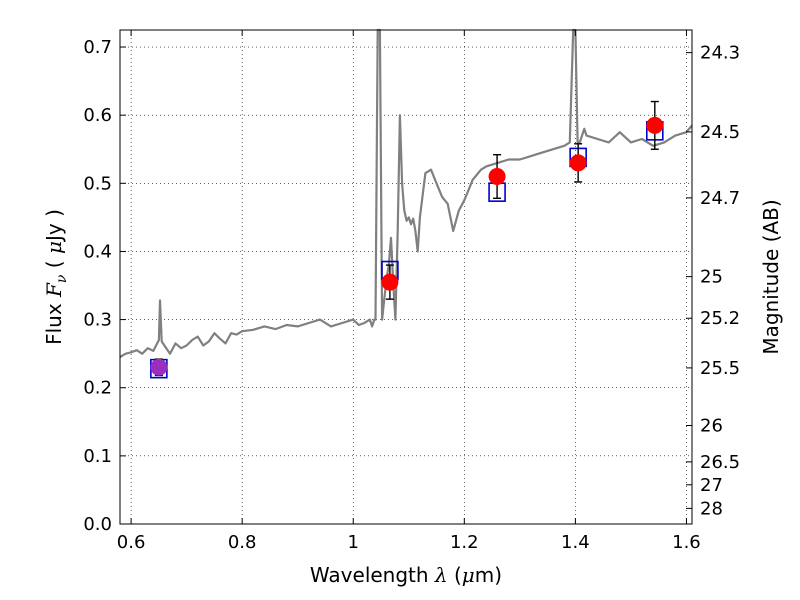  What do you see at coordinates (242, 542) in the screenshot?
I see `x-tick-label: 0.8` at bounding box center [242, 542].